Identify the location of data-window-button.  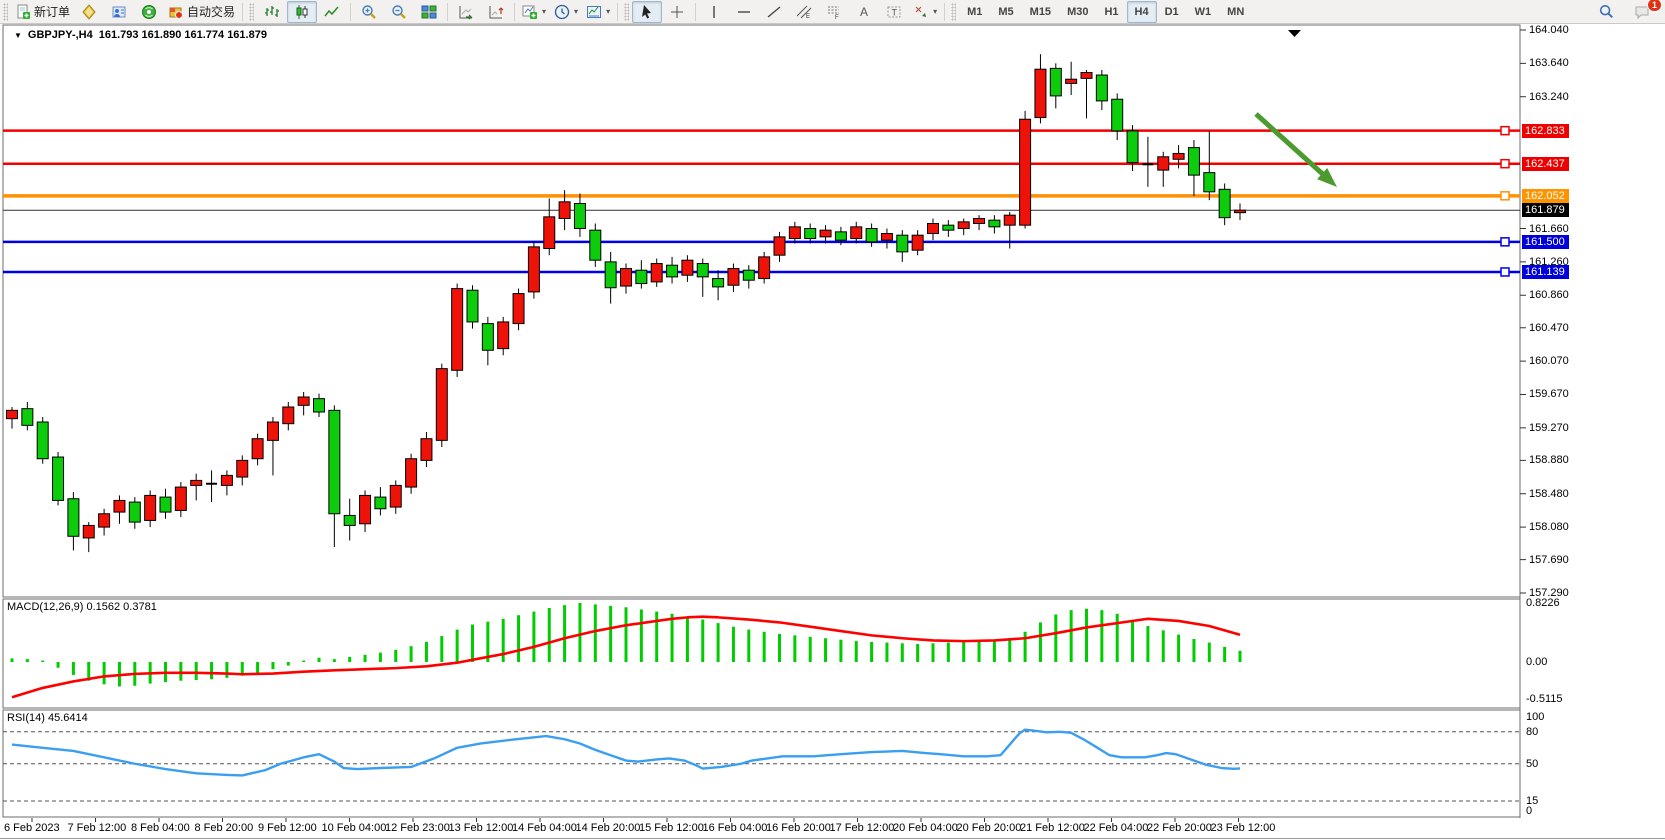
(119, 12).